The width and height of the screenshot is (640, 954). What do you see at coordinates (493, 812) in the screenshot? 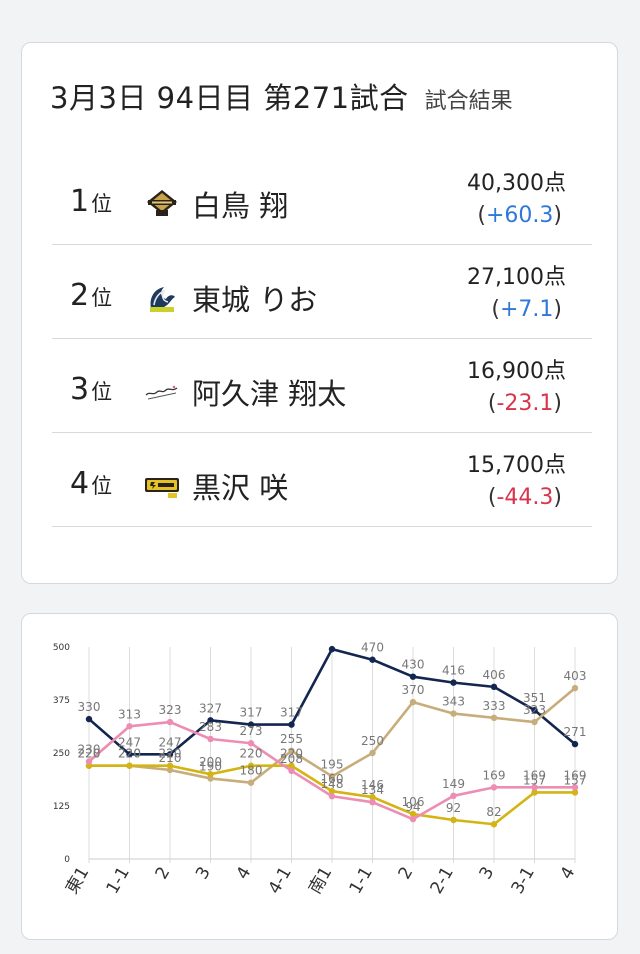
I see `data-label: 82` at bounding box center [493, 812].